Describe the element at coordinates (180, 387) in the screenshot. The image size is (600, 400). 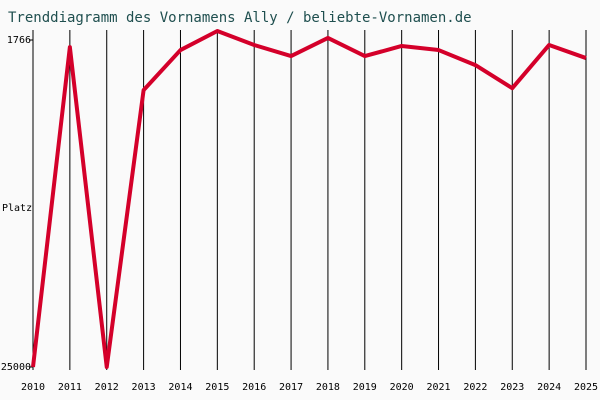
I see `x-tick-label: 2014` at that location.